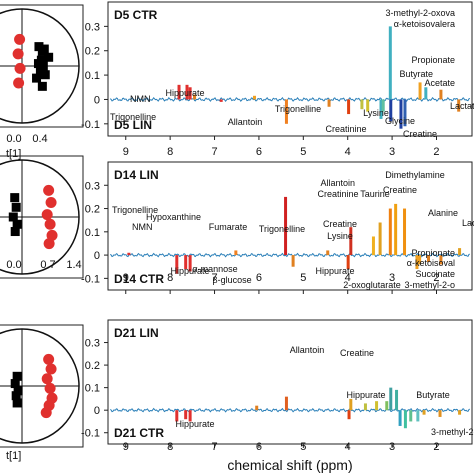  What do you see at coordinates (424, 24) in the screenshot?
I see `metabolite-annotation: α-ketoisovalera` at bounding box center [424, 24].